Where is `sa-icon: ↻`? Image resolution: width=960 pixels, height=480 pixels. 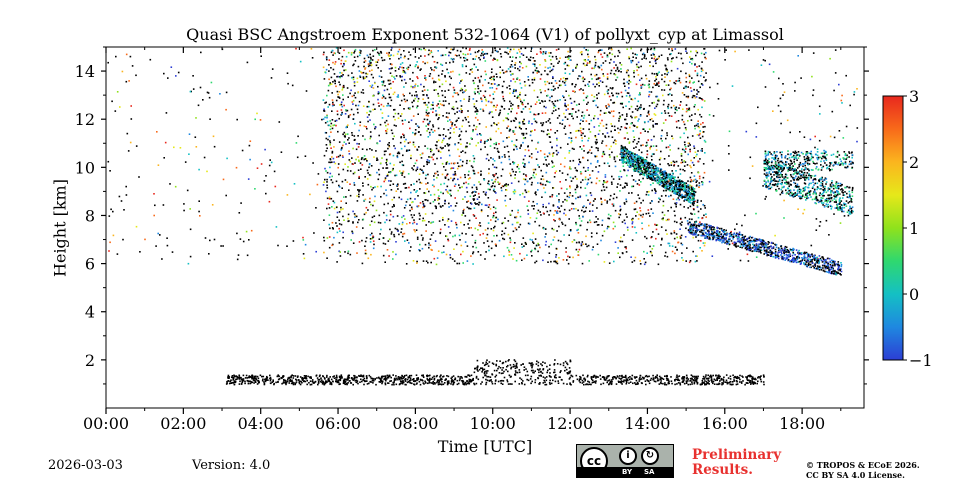
sa-icon: ↻ is located at coordinates (650, 456).